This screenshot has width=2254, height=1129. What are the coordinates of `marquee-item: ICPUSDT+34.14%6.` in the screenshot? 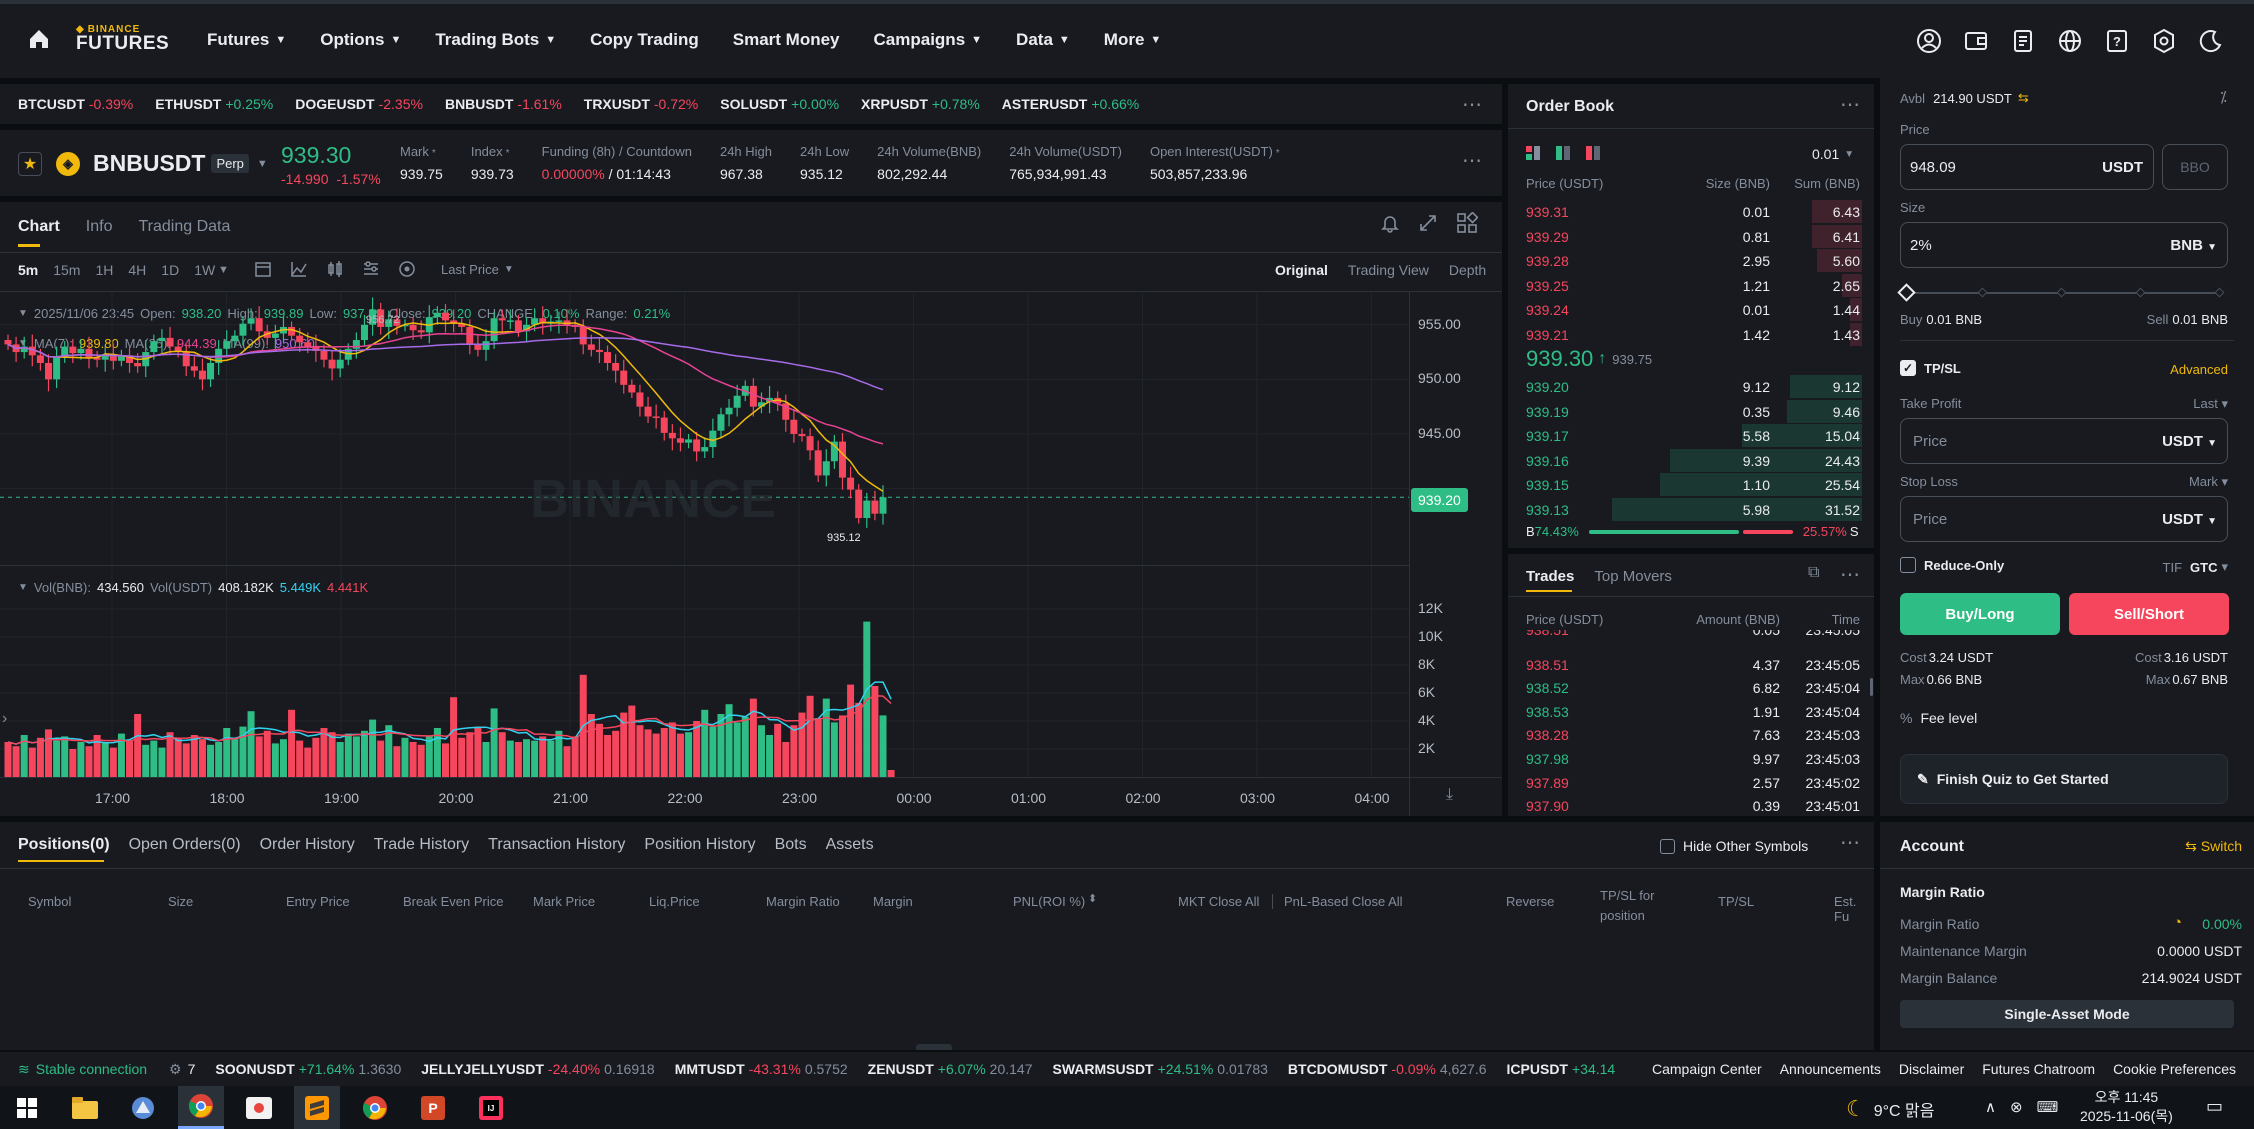 It's located at (1561, 1069).